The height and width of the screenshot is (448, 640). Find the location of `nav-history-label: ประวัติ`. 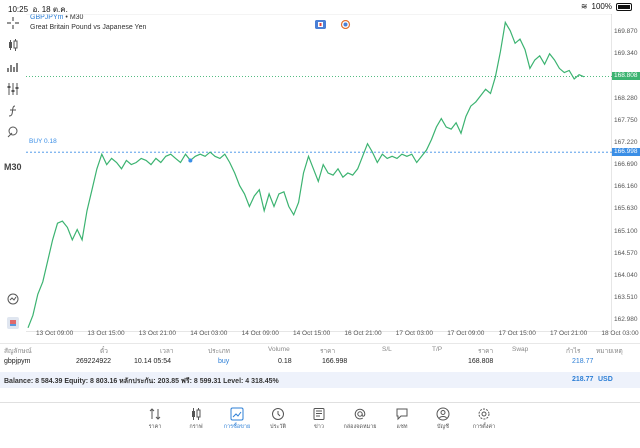

nav-history-label: ประวัติ is located at coordinates (278, 427).